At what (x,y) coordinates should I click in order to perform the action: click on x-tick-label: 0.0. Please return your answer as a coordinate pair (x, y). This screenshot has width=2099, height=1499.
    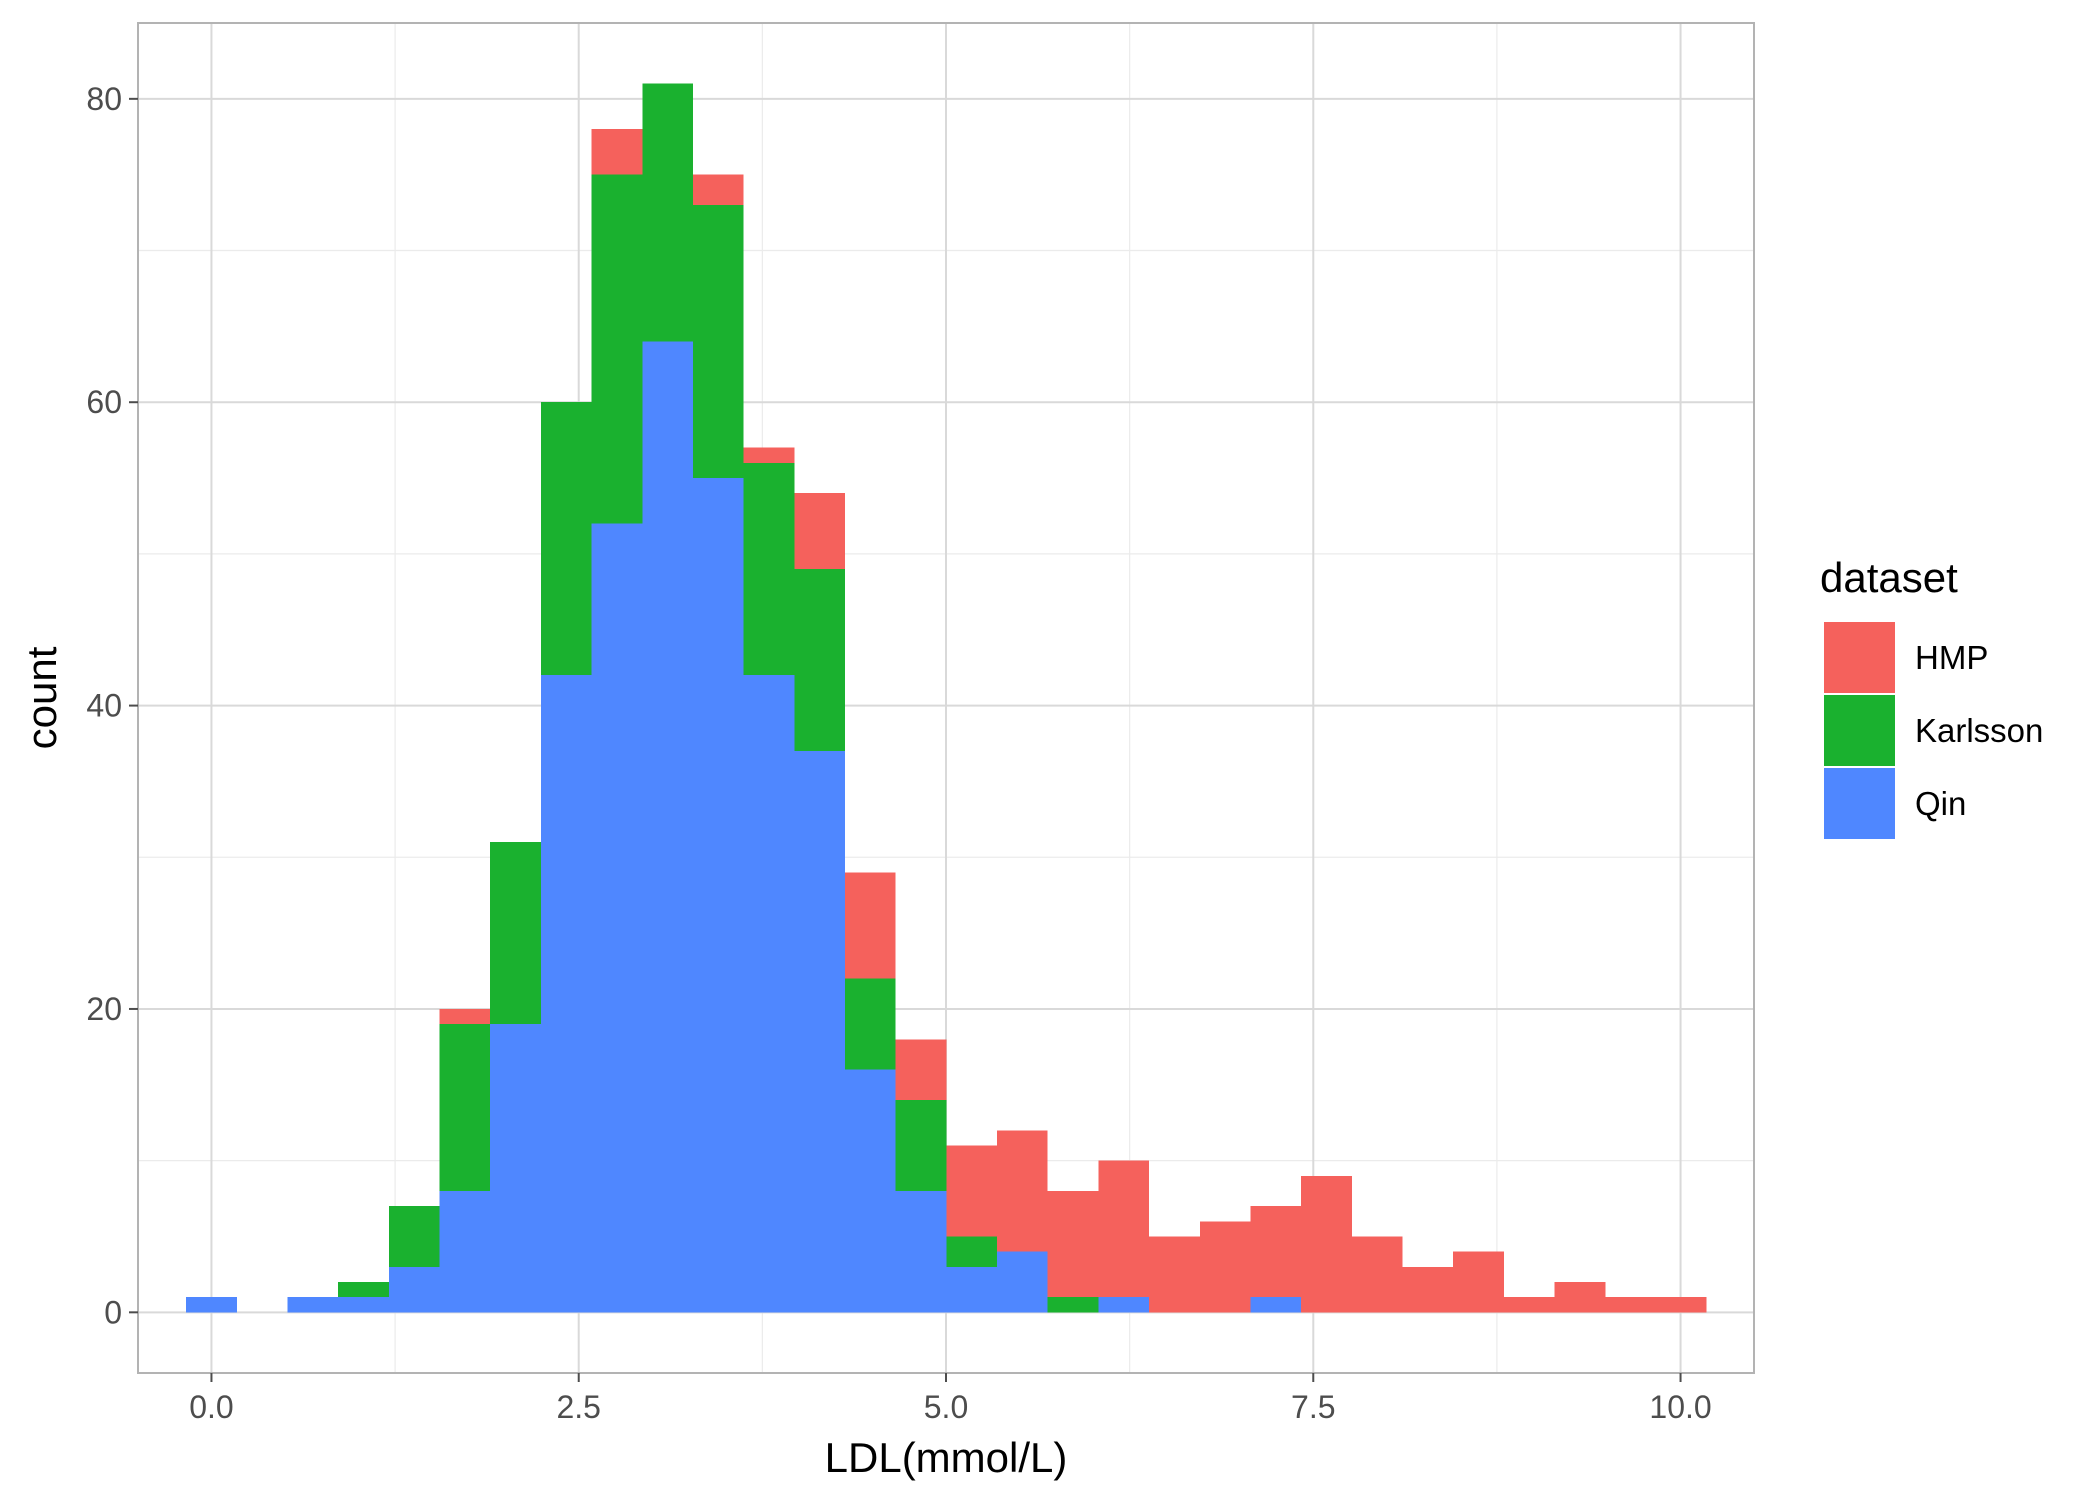
    Looking at the image, I should click on (211, 1407).